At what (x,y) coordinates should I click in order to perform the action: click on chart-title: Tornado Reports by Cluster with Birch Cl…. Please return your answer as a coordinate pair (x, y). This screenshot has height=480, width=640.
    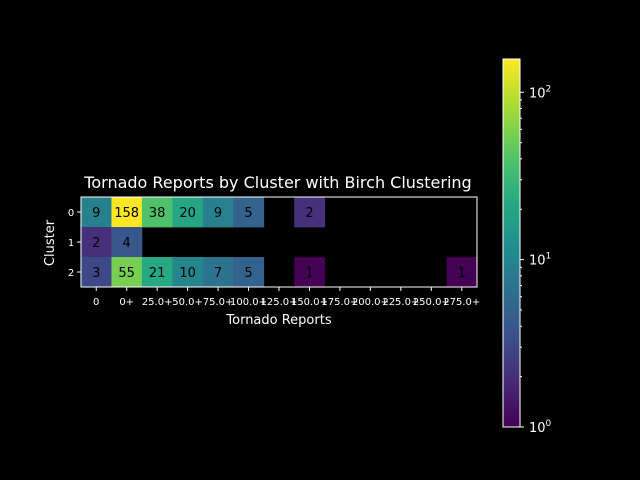
    Looking at the image, I should click on (277, 182).